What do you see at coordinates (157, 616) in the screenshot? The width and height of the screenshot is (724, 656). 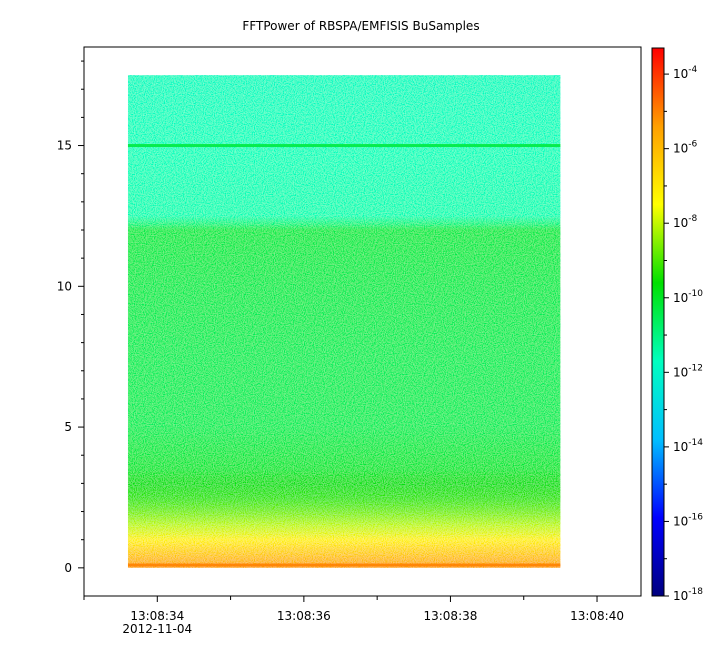 I see `x-tick-label: 13:08:34` at bounding box center [157, 616].